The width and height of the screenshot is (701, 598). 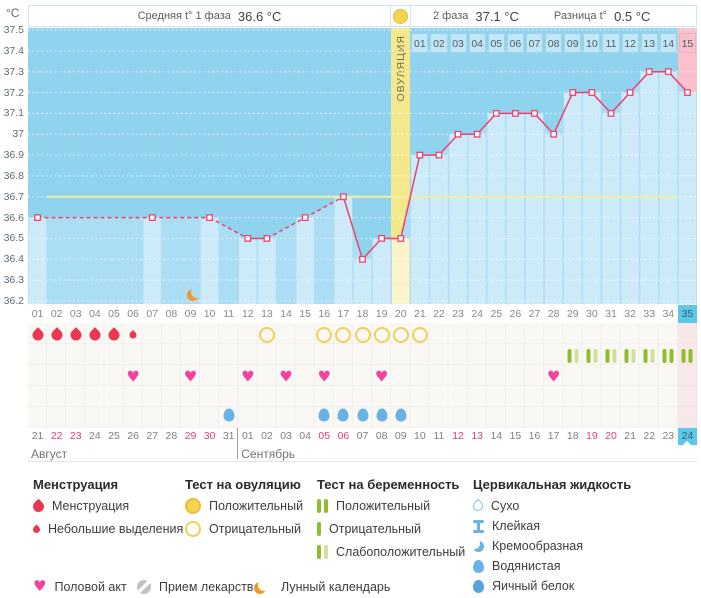 I want to click on cycle-day-cell: 30, so click(x=592, y=314).